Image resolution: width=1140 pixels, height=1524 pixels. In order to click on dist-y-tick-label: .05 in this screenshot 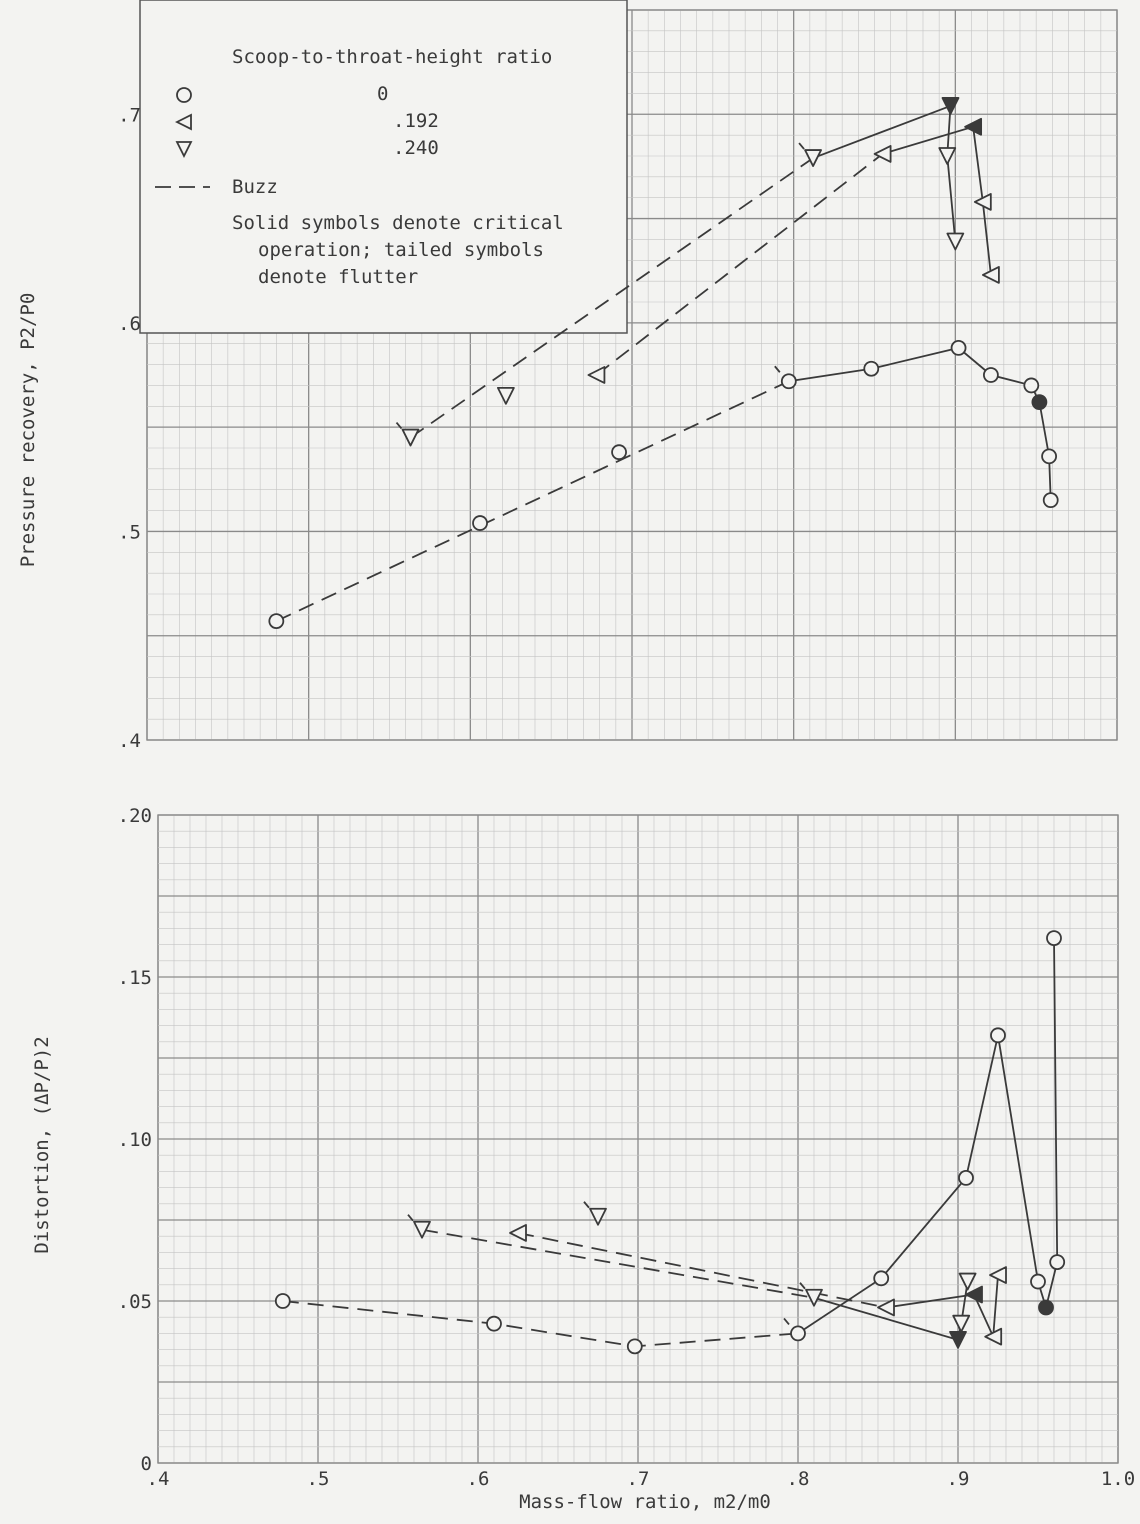, I will do `click(135, 1302)`.